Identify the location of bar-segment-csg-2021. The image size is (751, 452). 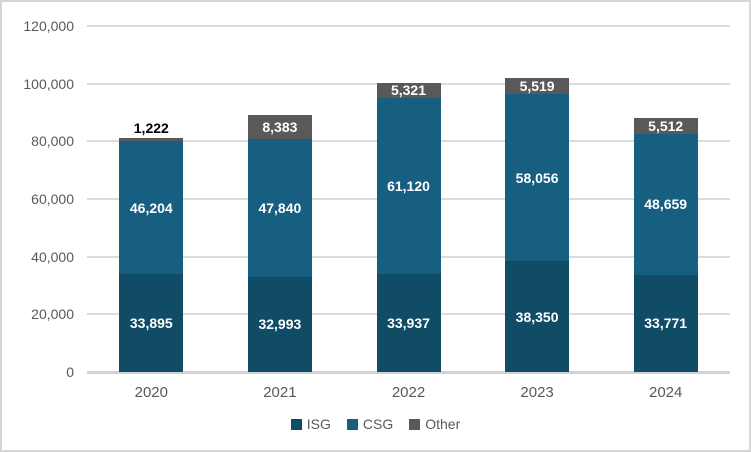
(279, 207).